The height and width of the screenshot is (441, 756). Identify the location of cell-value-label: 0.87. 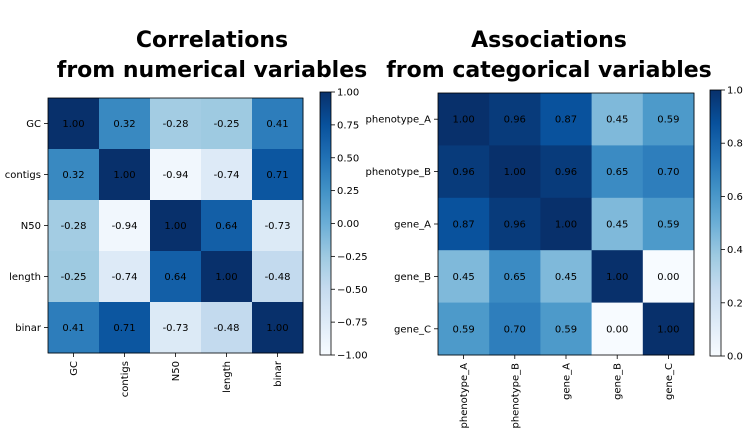
(463, 225).